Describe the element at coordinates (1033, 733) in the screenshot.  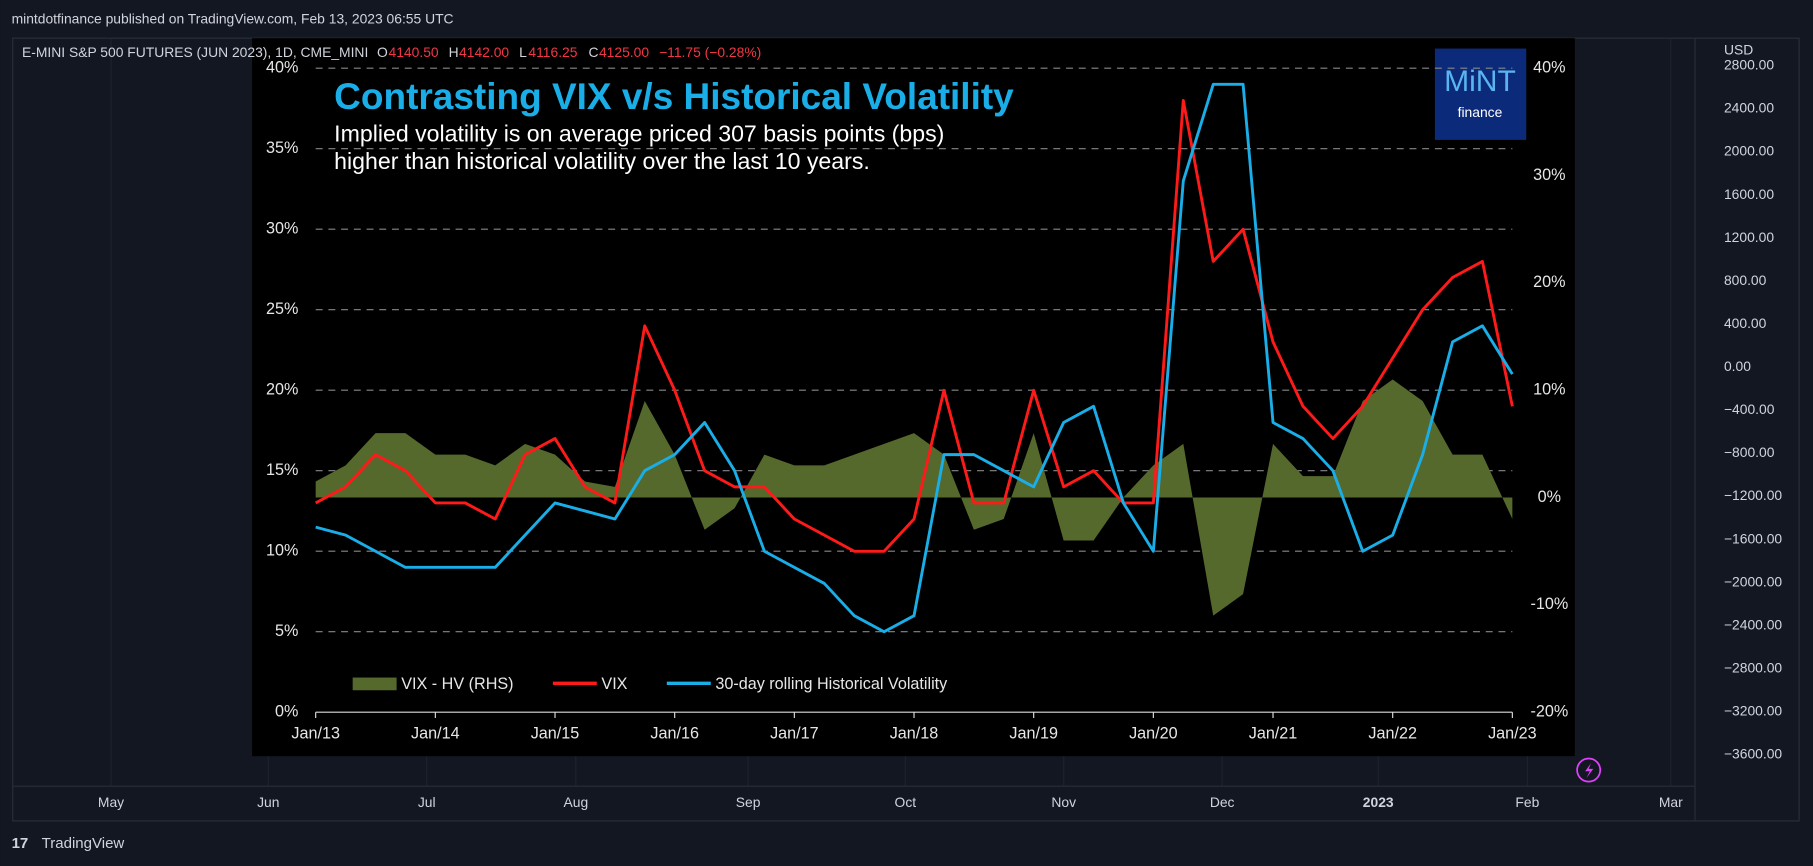
I see `x-tick-label: Jan/19` at that location.